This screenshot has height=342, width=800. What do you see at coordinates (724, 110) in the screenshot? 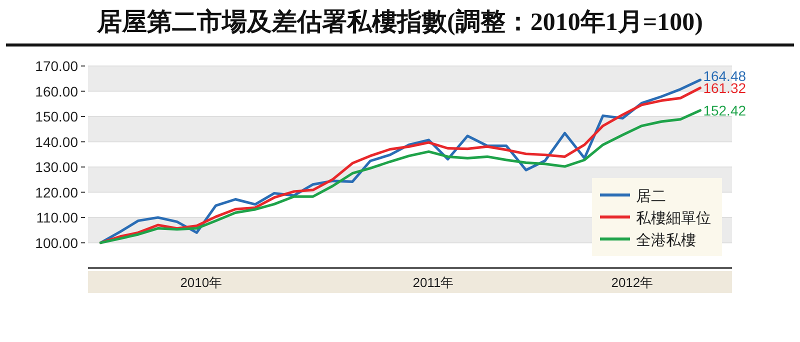
I see `value-label: 152.42` at bounding box center [724, 110].